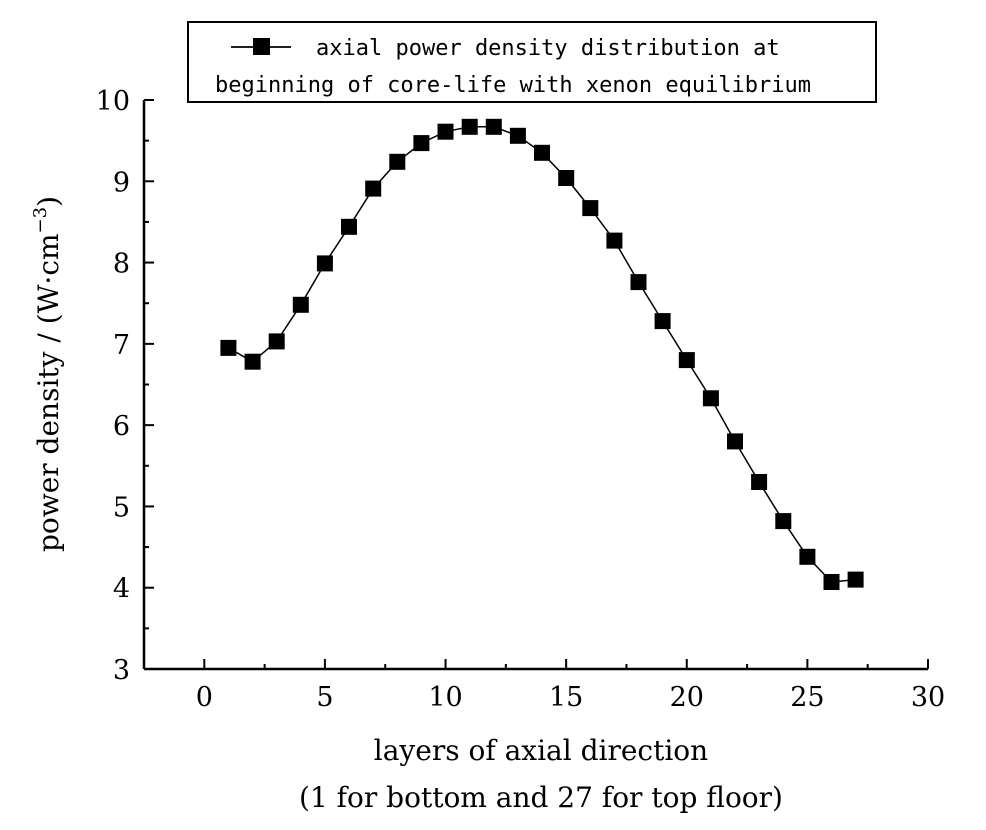  What do you see at coordinates (324, 697) in the screenshot?
I see `x-tick-label: 5` at bounding box center [324, 697].